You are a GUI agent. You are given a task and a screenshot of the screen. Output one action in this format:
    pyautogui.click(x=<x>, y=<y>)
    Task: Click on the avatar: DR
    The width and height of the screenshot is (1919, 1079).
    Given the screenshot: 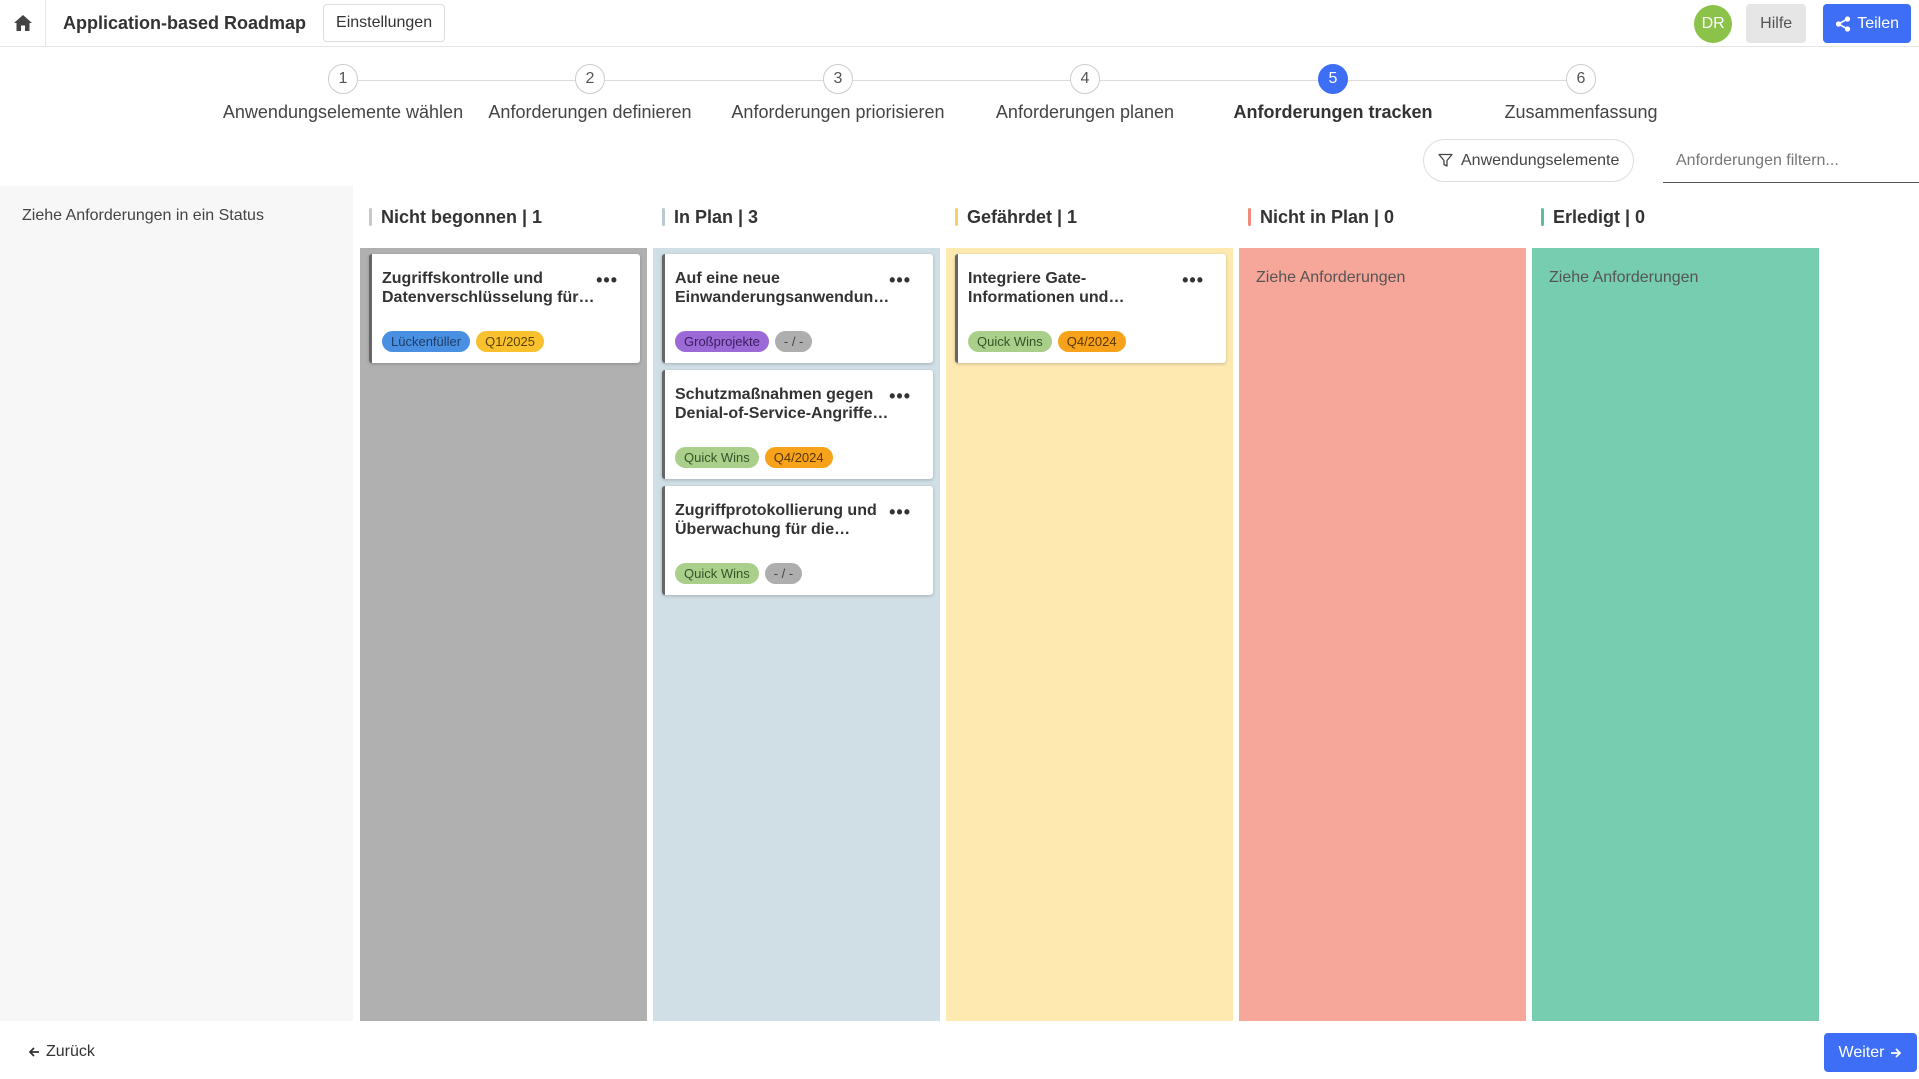 What is the action you would take?
    pyautogui.click(x=1713, y=23)
    